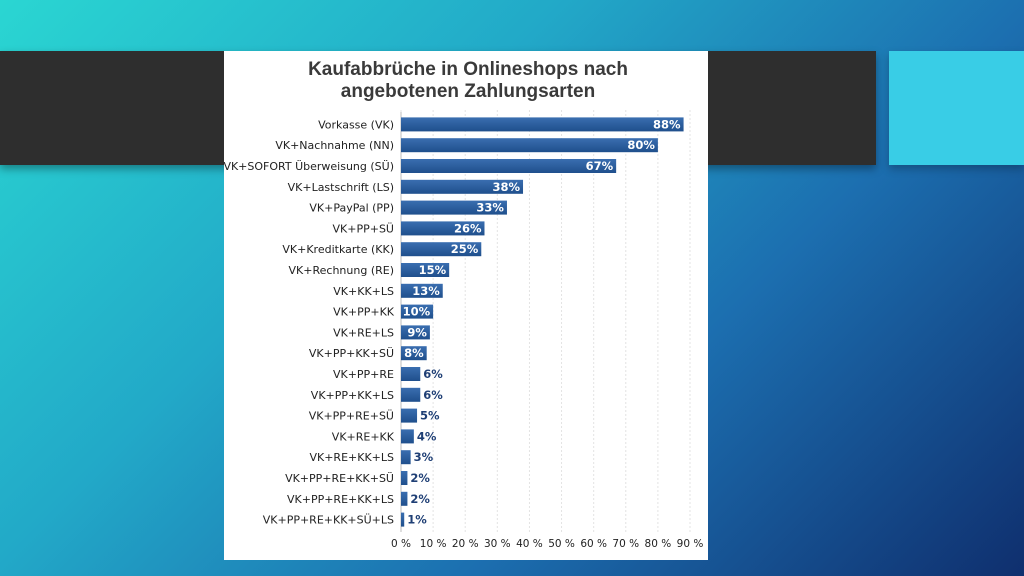  What do you see at coordinates (593, 544) in the screenshot?
I see `x-tick-label: 60 %` at bounding box center [593, 544].